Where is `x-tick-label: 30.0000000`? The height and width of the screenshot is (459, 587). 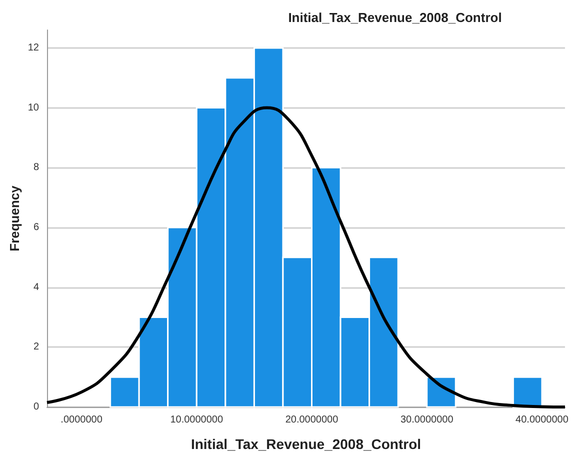
x-tick-label: 30.0000000 is located at coordinates (427, 420).